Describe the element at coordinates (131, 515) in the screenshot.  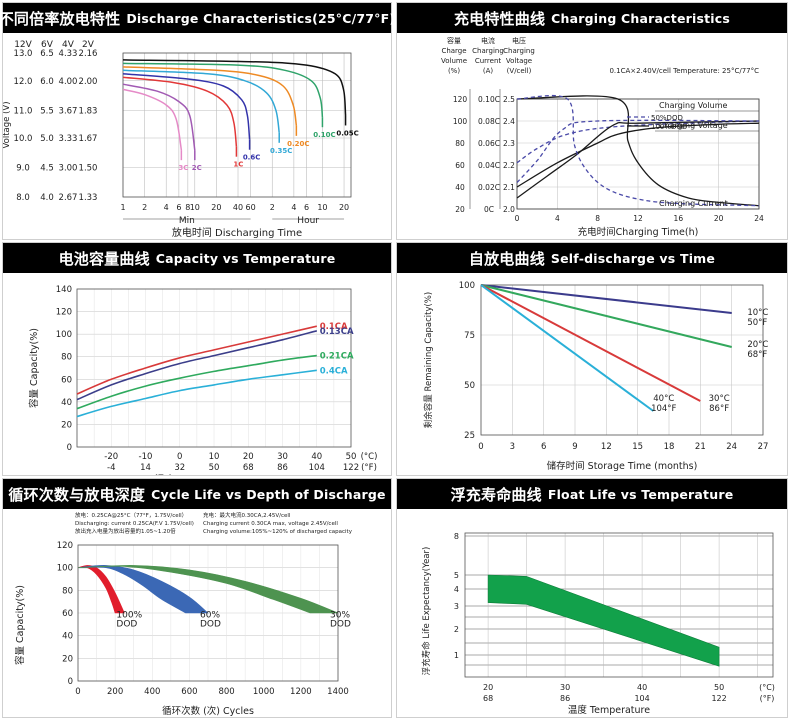
I see `cycle-note: 放电：0.25CA@25°C（77°F，1.75V/cell）` at that location.